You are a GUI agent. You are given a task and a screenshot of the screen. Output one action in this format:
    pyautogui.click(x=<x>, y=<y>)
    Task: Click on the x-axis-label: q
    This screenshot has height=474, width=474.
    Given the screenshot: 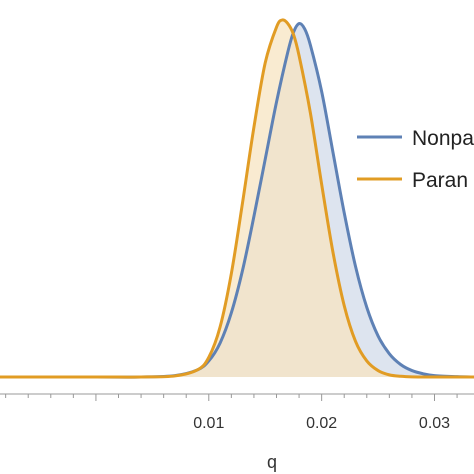 What is the action you would take?
    pyautogui.click(x=272, y=462)
    